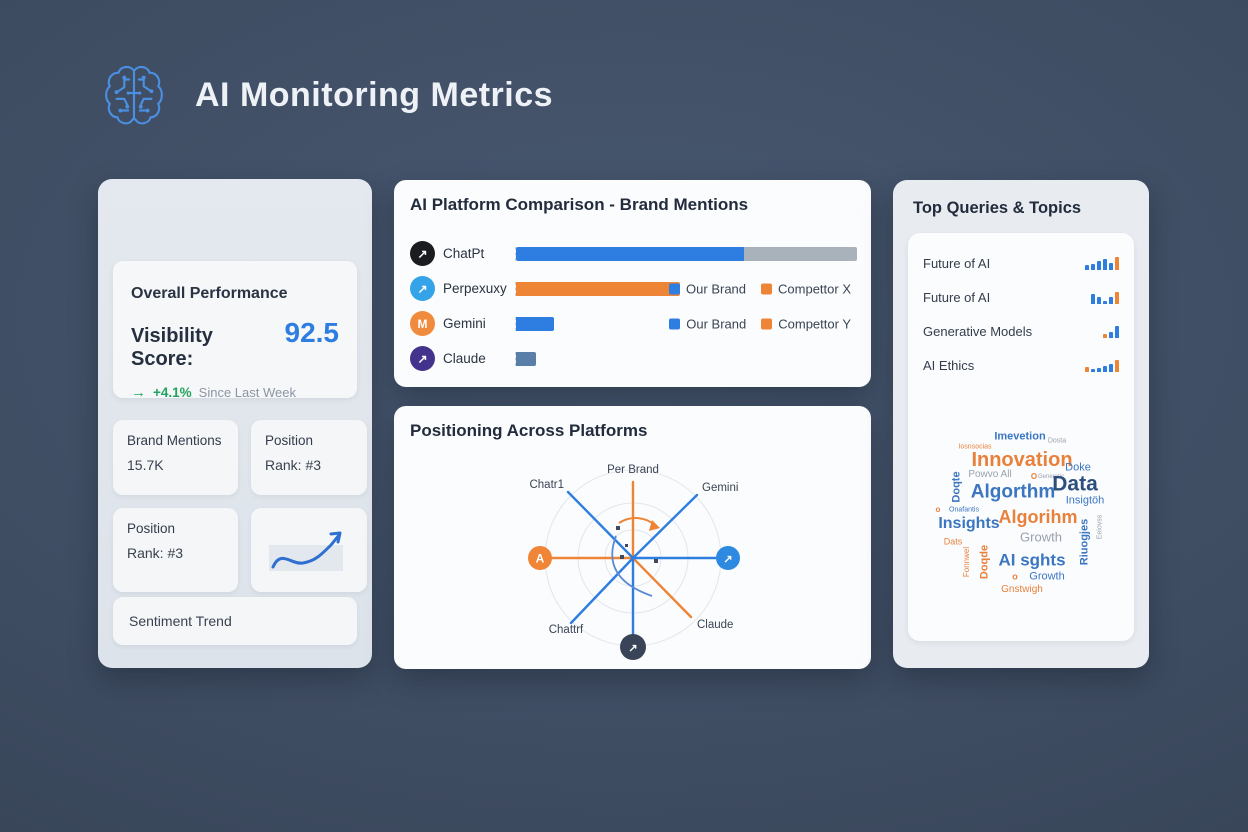  What do you see at coordinates (312, 332) in the screenshot?
I see `visibility-score-value: 92.5` at bounding box center [312, 332].